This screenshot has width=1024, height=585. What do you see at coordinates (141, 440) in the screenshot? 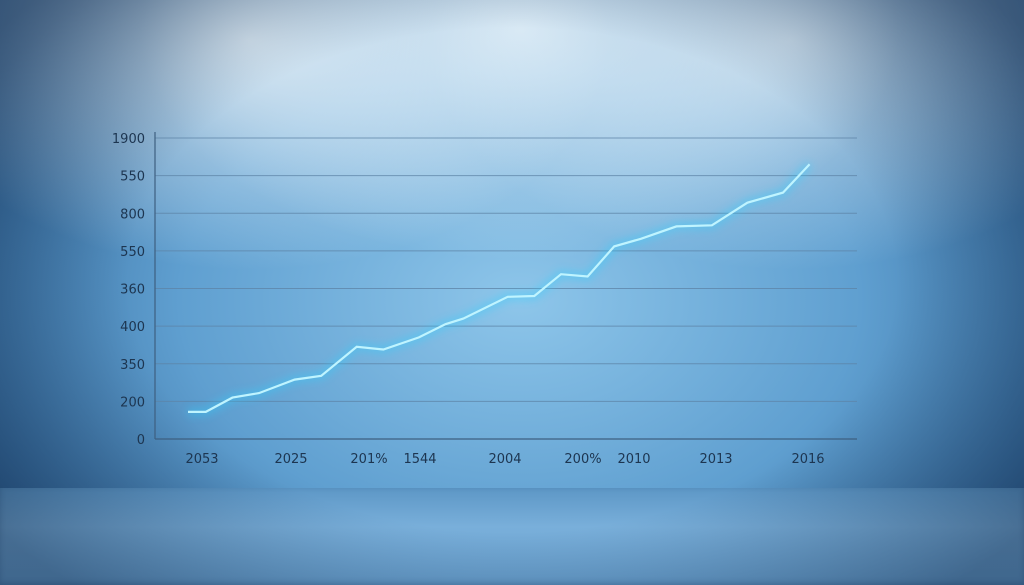
I see `y-tick-label: 0` at bounding box center [141, 440].